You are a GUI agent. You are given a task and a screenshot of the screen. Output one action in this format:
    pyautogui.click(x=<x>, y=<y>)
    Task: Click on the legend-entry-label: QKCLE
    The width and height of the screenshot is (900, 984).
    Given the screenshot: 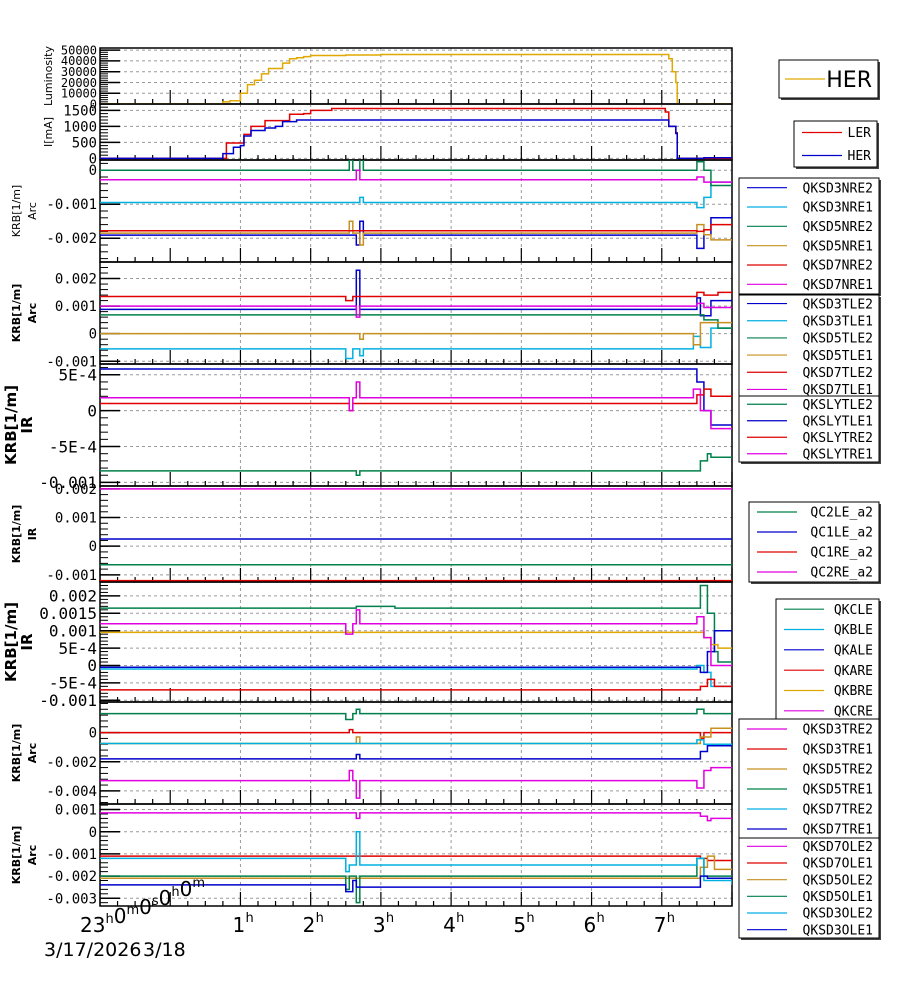 What is the action you would take?
    pyautogui.click(x=853, y=610)
    